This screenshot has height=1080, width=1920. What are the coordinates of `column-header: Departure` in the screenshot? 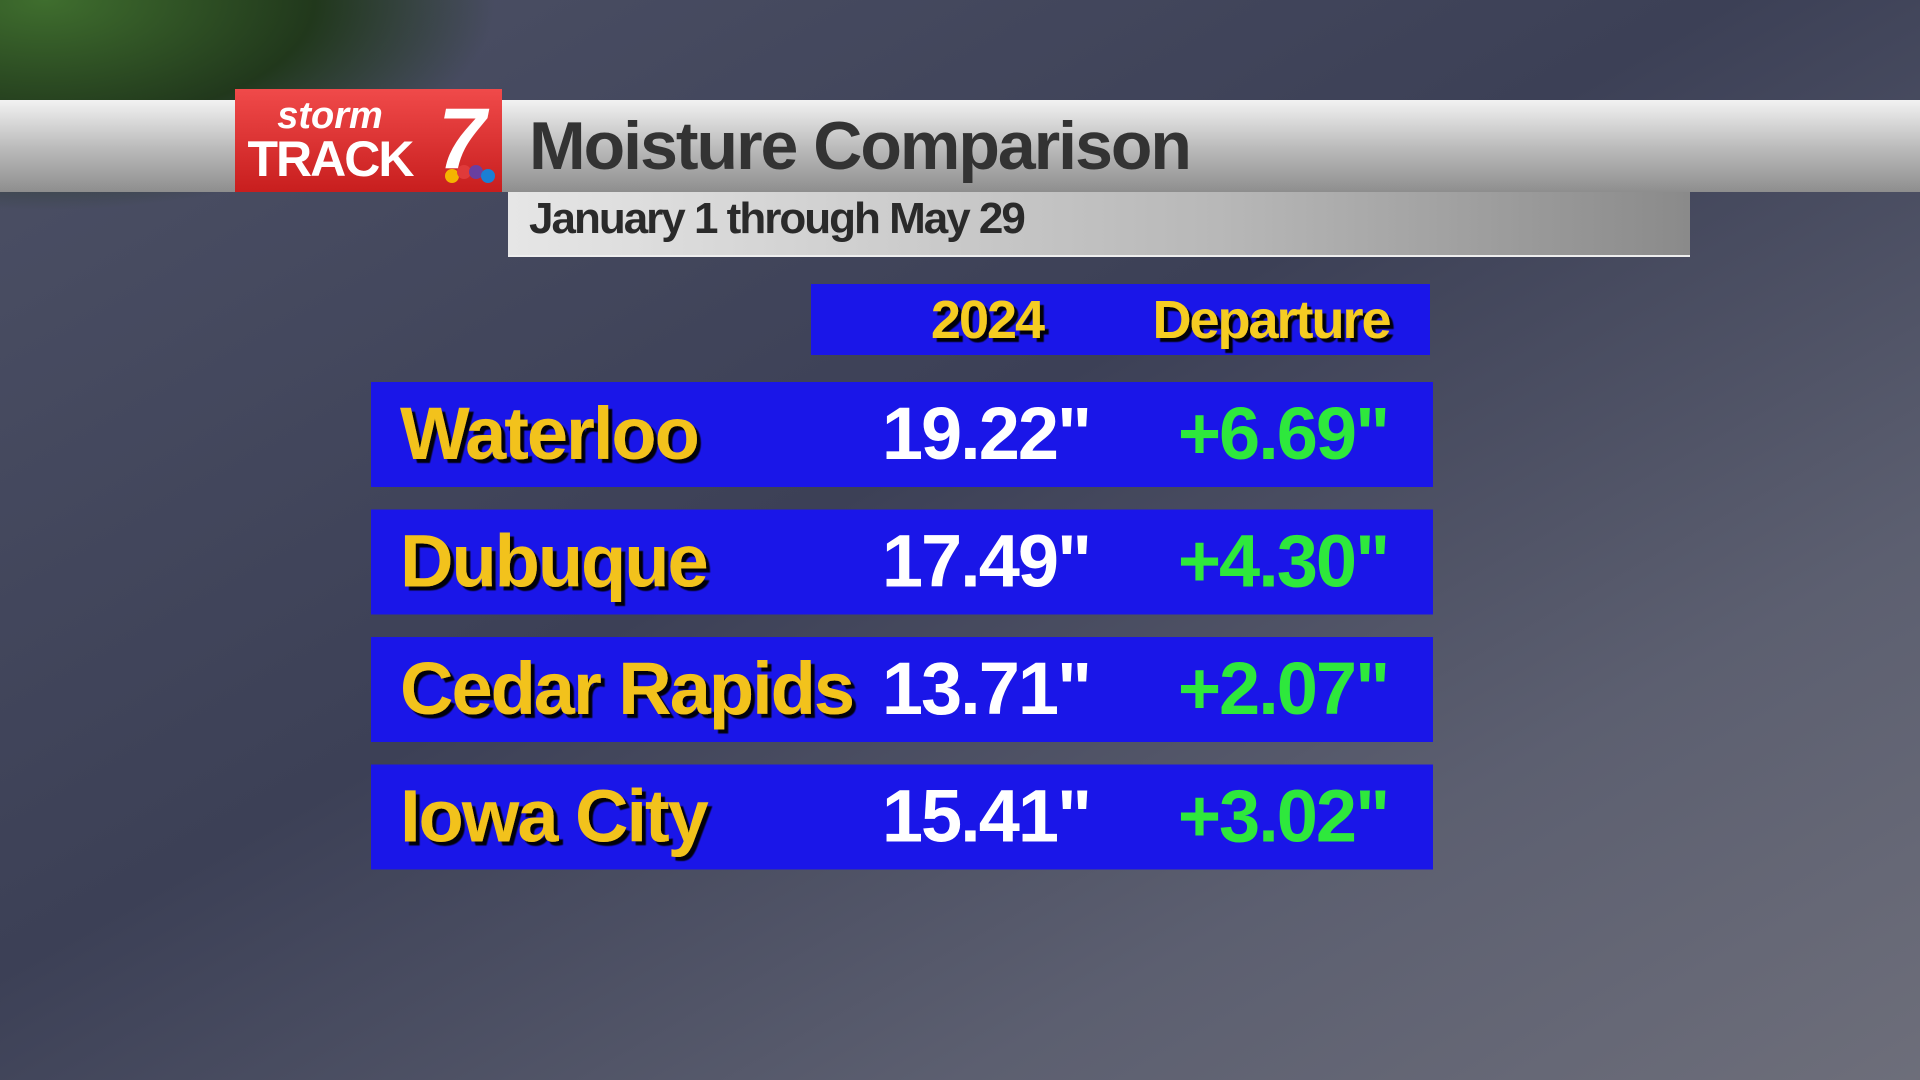 It's located at (1271, 320).